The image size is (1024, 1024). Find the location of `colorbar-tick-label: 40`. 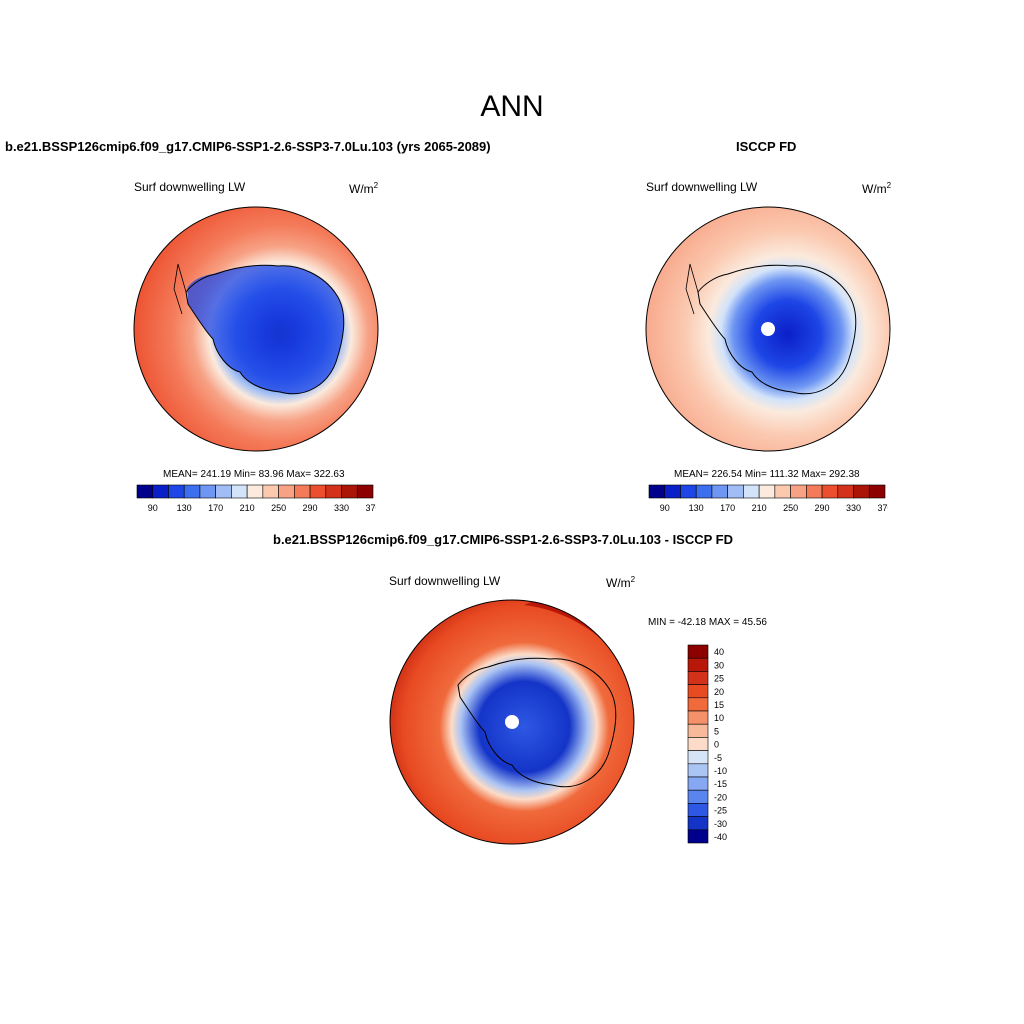

colorbar-tick-label: 40 is located at coordinates (719, 652).